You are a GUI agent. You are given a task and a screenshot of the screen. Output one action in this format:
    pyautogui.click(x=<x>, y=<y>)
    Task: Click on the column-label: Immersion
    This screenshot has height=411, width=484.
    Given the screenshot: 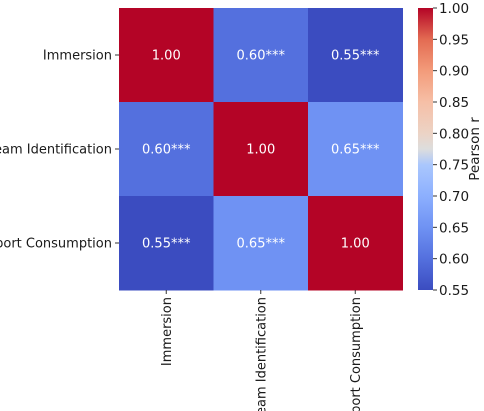 What is the action you would take?
    pyautogui.click(x=167, y=331)
    